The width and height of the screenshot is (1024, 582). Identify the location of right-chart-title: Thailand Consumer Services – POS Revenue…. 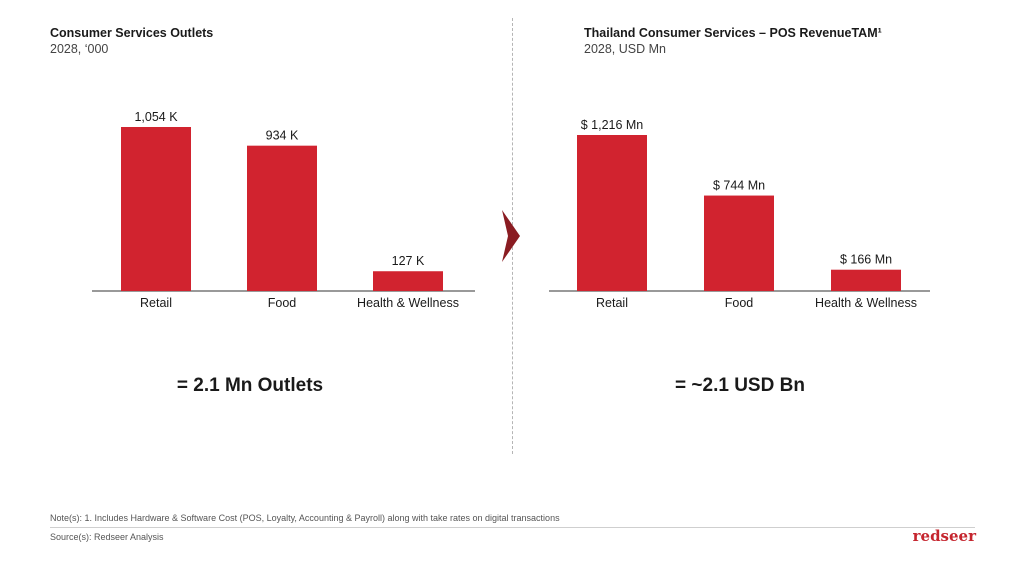
(733, 33).